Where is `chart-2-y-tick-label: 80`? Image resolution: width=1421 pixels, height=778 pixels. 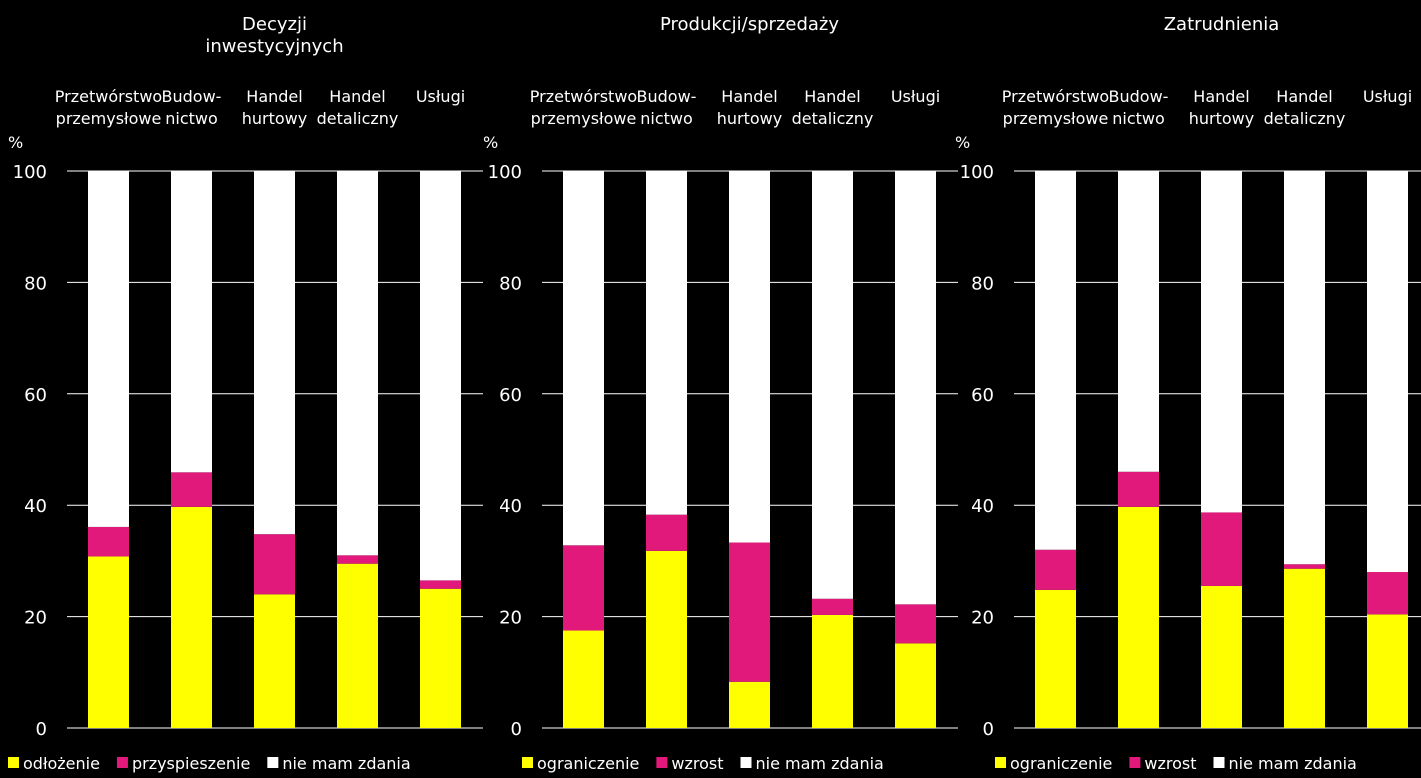
chart-2-y-tick-label: 80 is located at coordinates (510, 283).